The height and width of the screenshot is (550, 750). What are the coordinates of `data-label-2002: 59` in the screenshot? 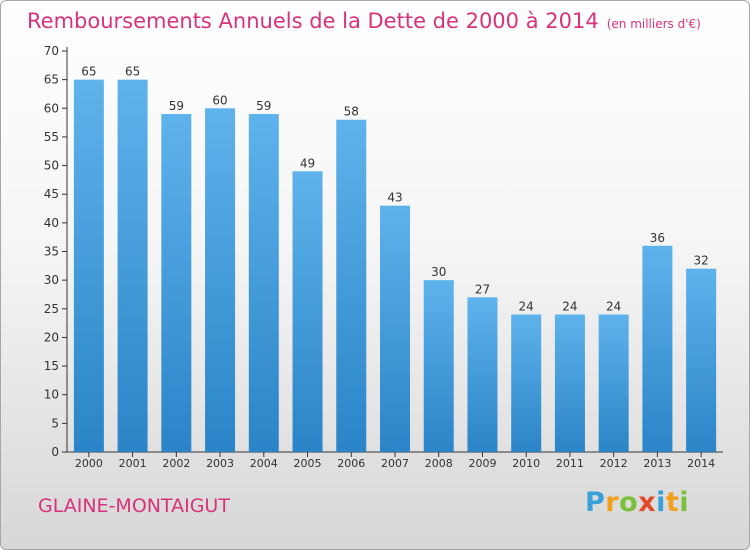 It's located at (176, 106).